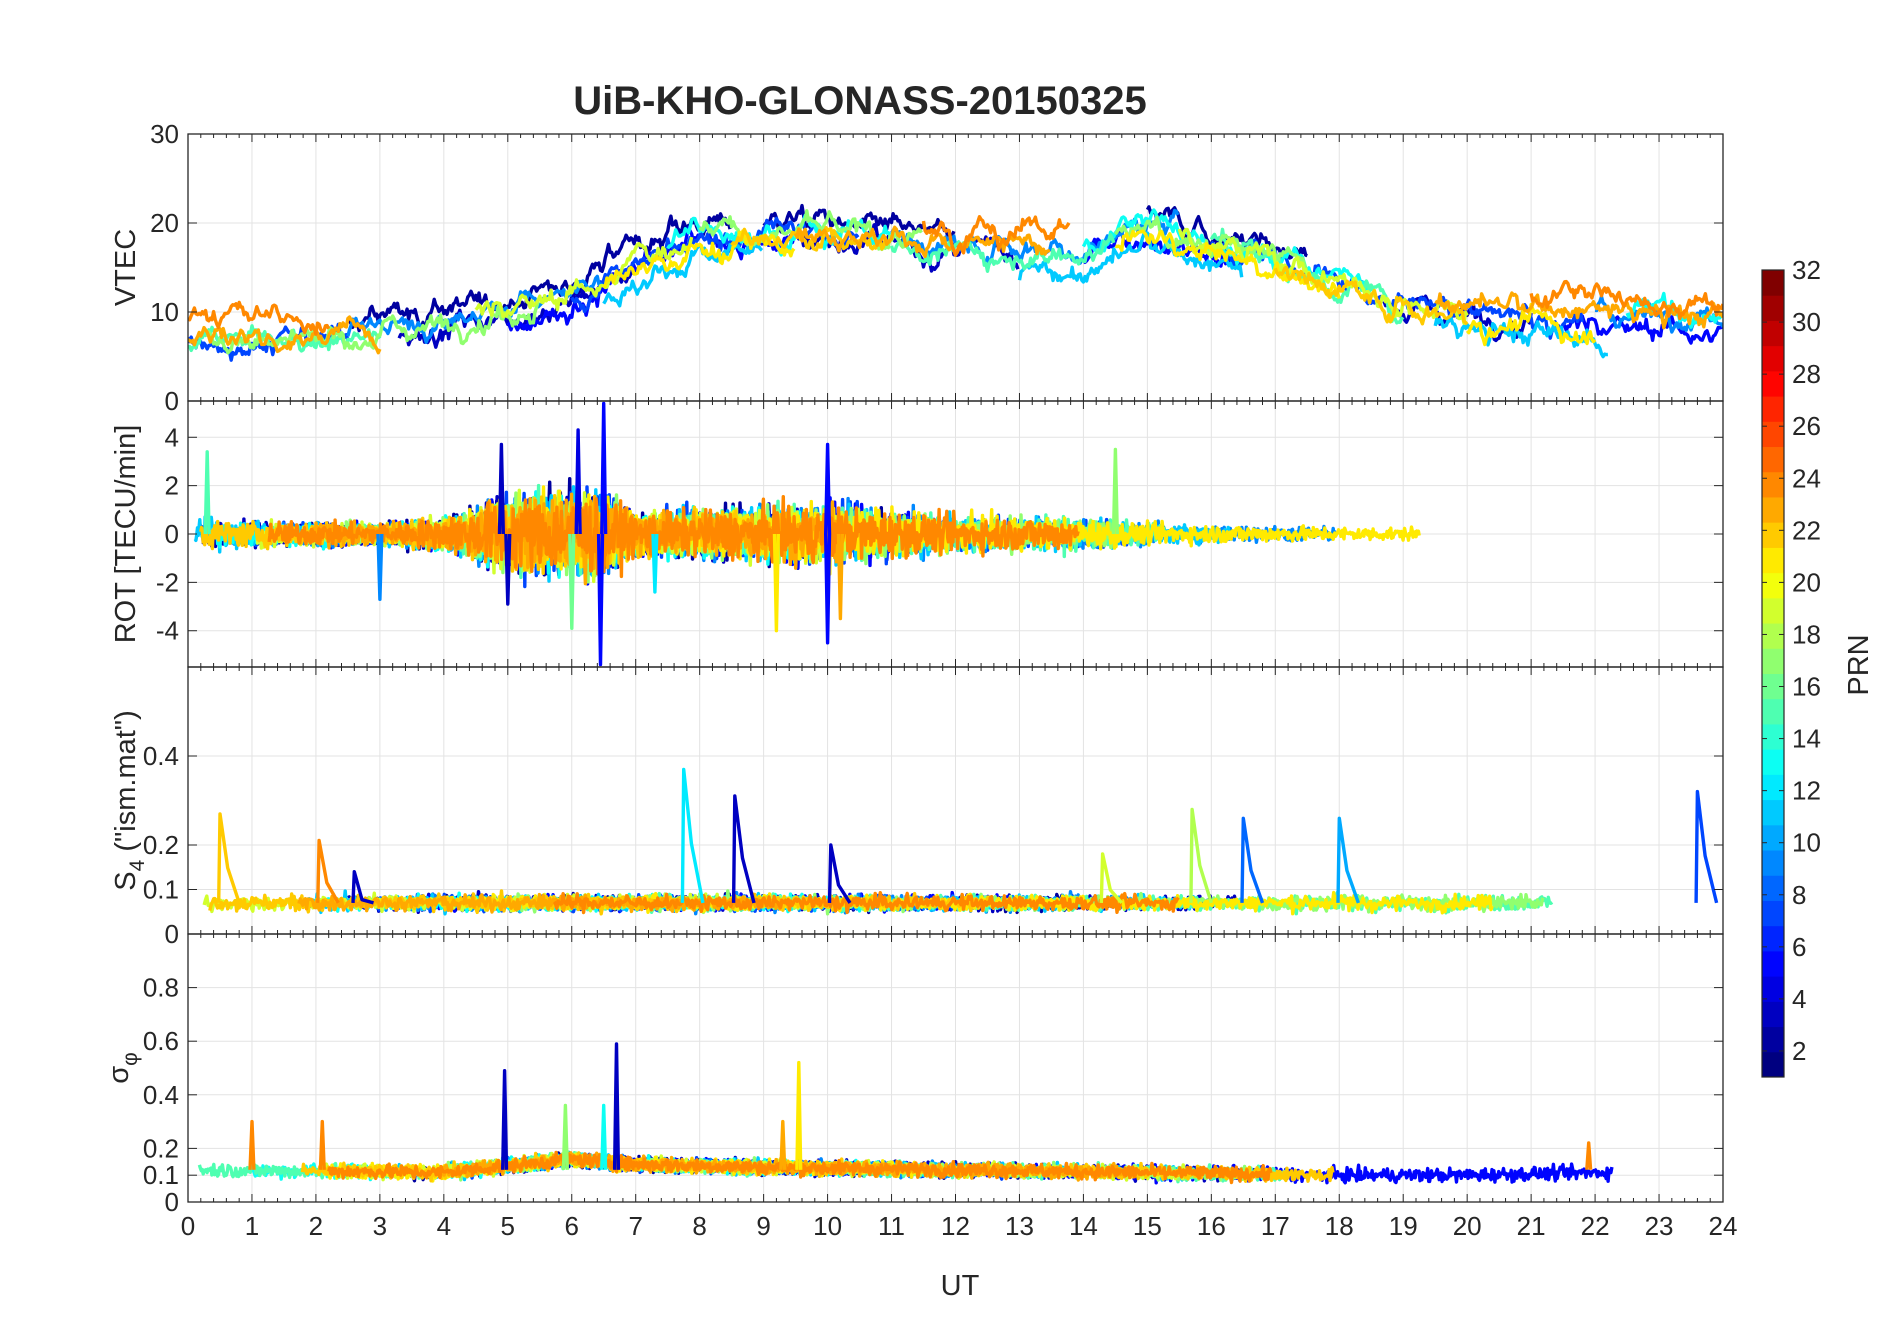  I want to click on x-tick-label: 2, so click(316, 1226).